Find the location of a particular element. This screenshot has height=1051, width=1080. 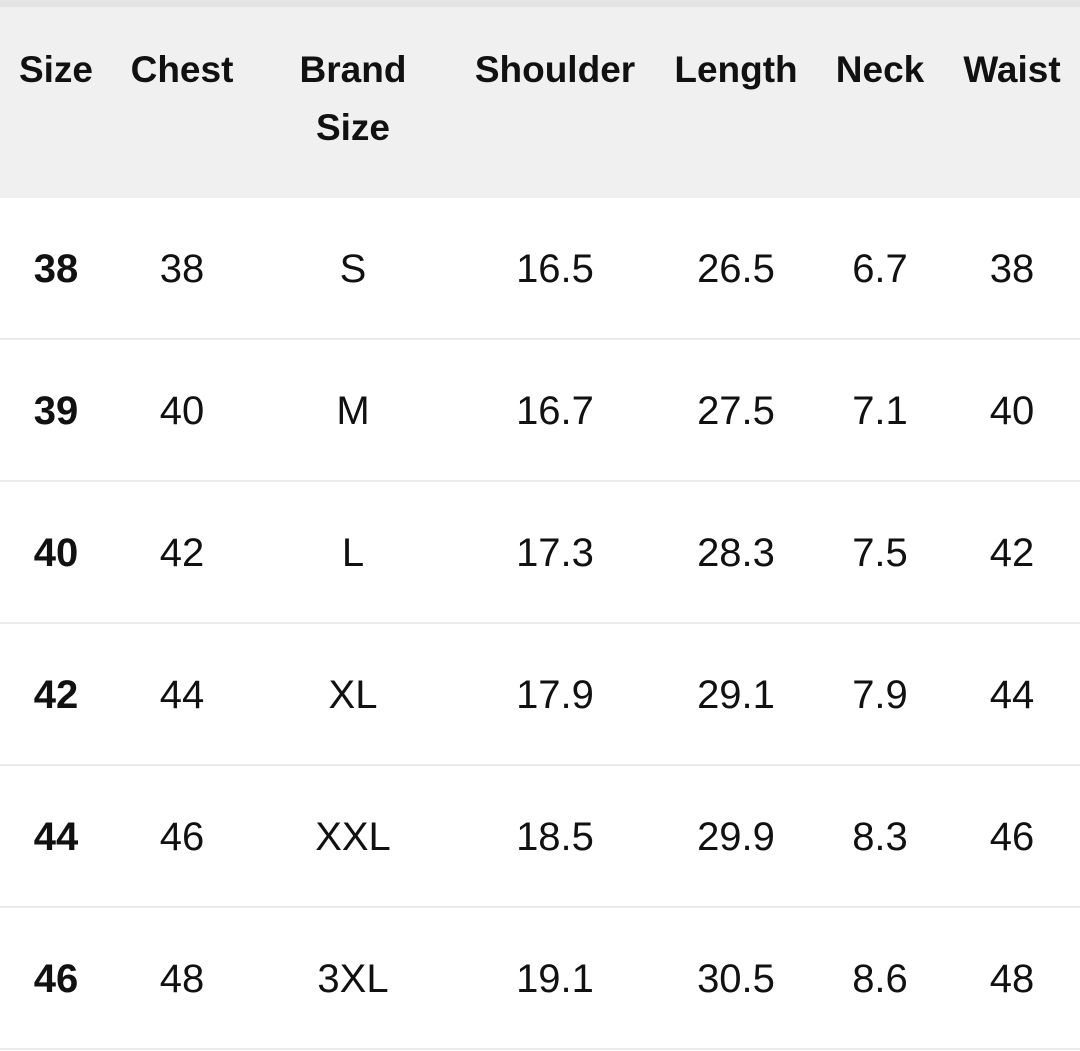

table-cell: 3XL is located at coordinates (353, 979).